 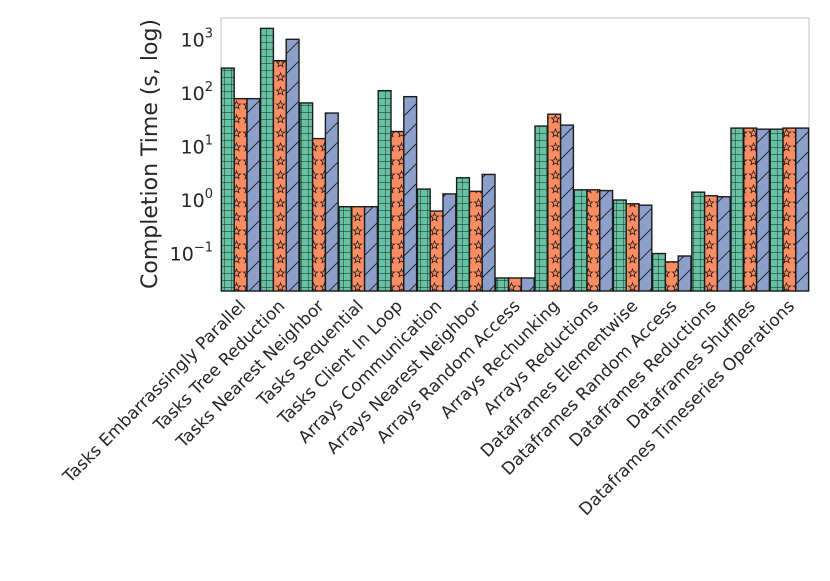 What do you see at coordinates (684, 273) in the screenshot?
I see `bar-series-3-dataframes-random-access` at bounding box center [684, 273].